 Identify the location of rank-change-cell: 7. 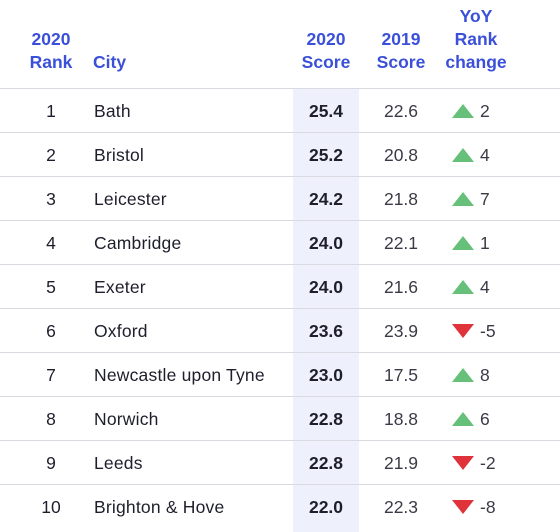
(485, 199).